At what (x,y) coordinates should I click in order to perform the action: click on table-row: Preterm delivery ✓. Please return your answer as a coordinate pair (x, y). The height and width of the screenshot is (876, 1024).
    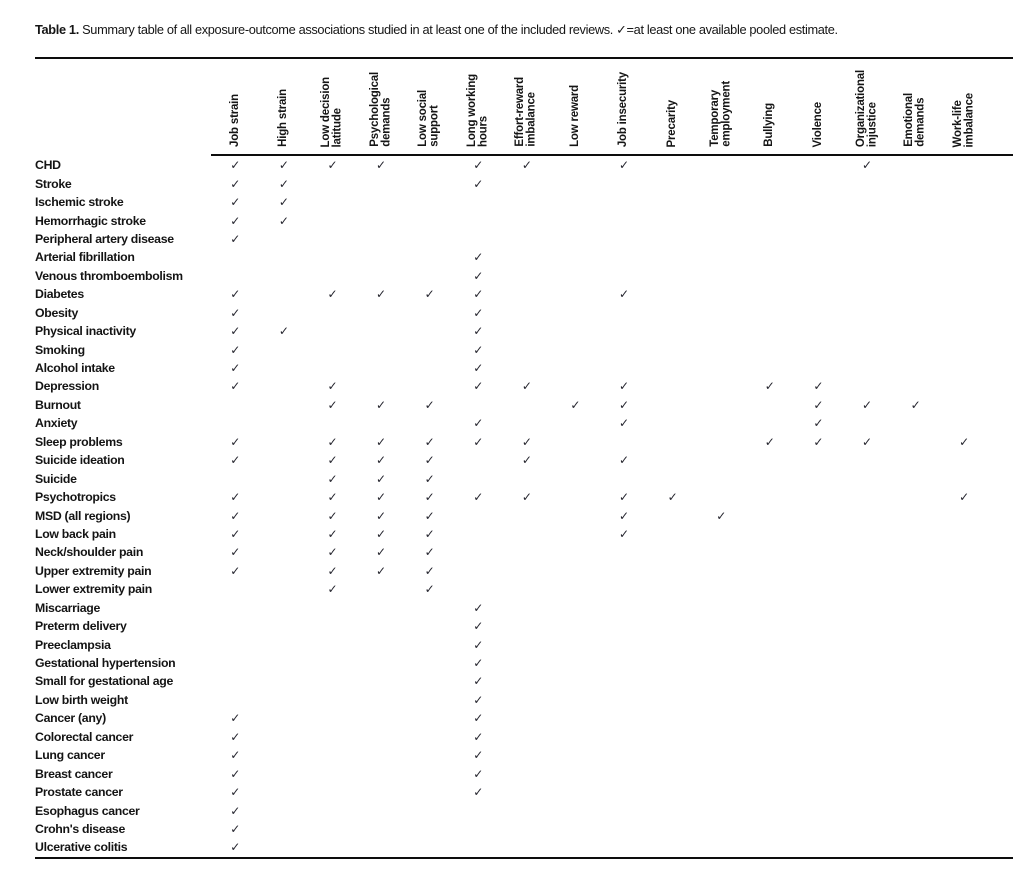
    Looking at the image, I should click on (524, 626).